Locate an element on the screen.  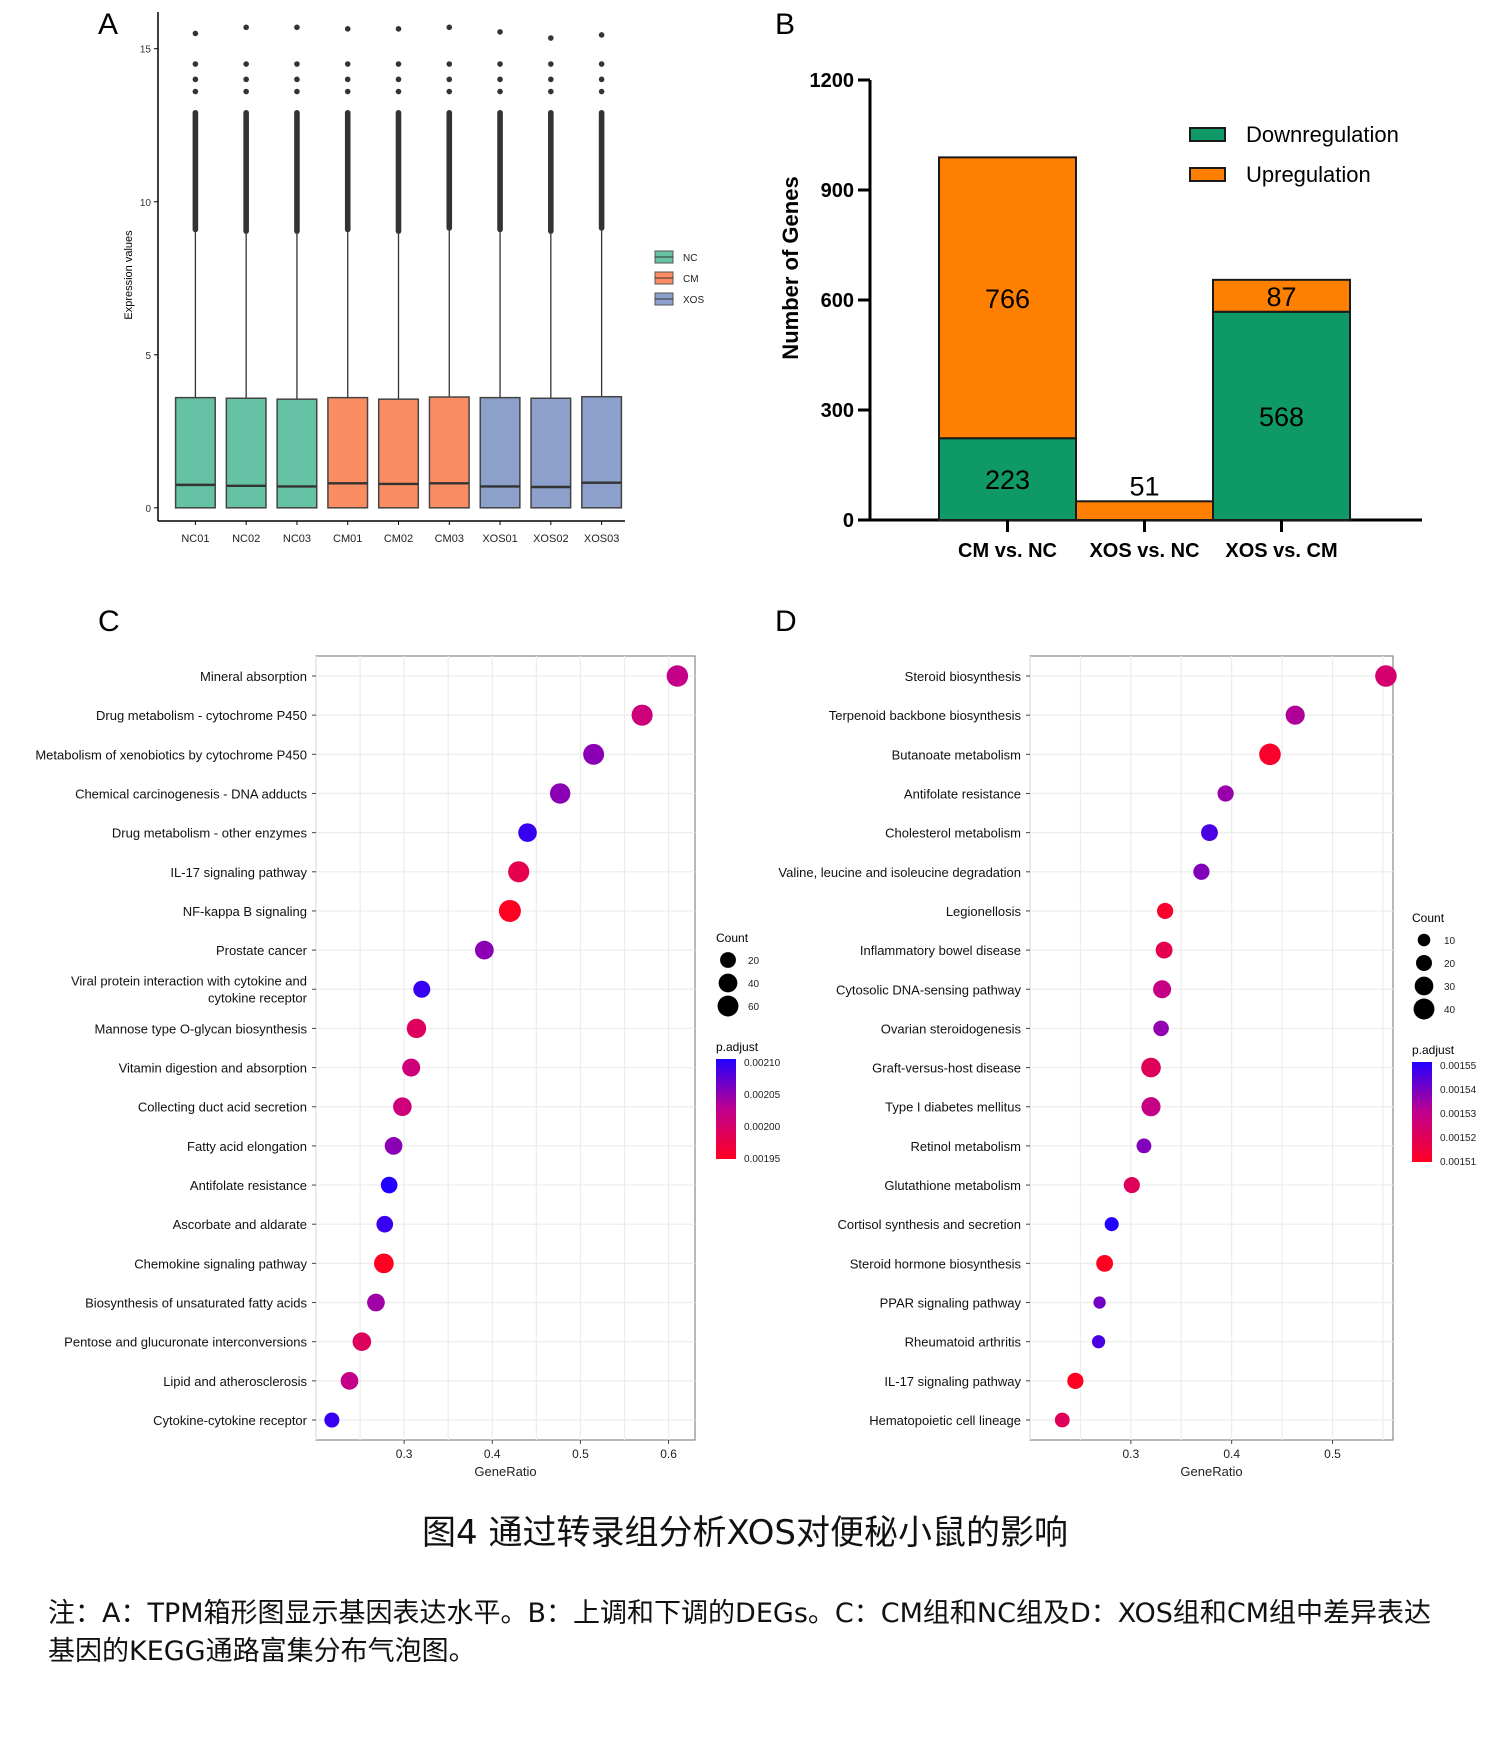
x-tick-label: NC01 is located at coordinates (195, 539).